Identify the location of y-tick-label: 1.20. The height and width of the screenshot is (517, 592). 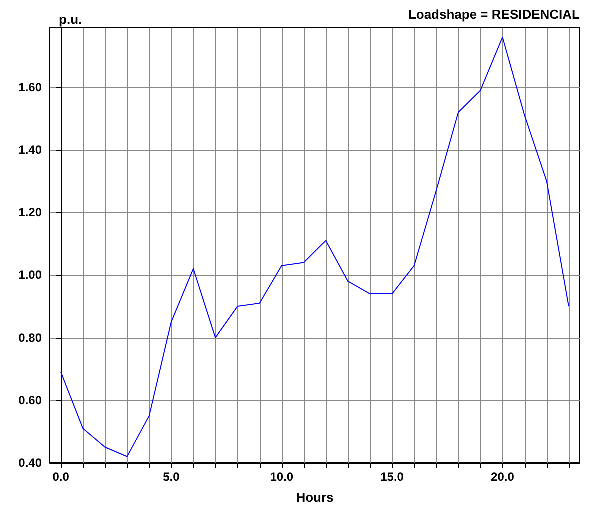
(30, 213).